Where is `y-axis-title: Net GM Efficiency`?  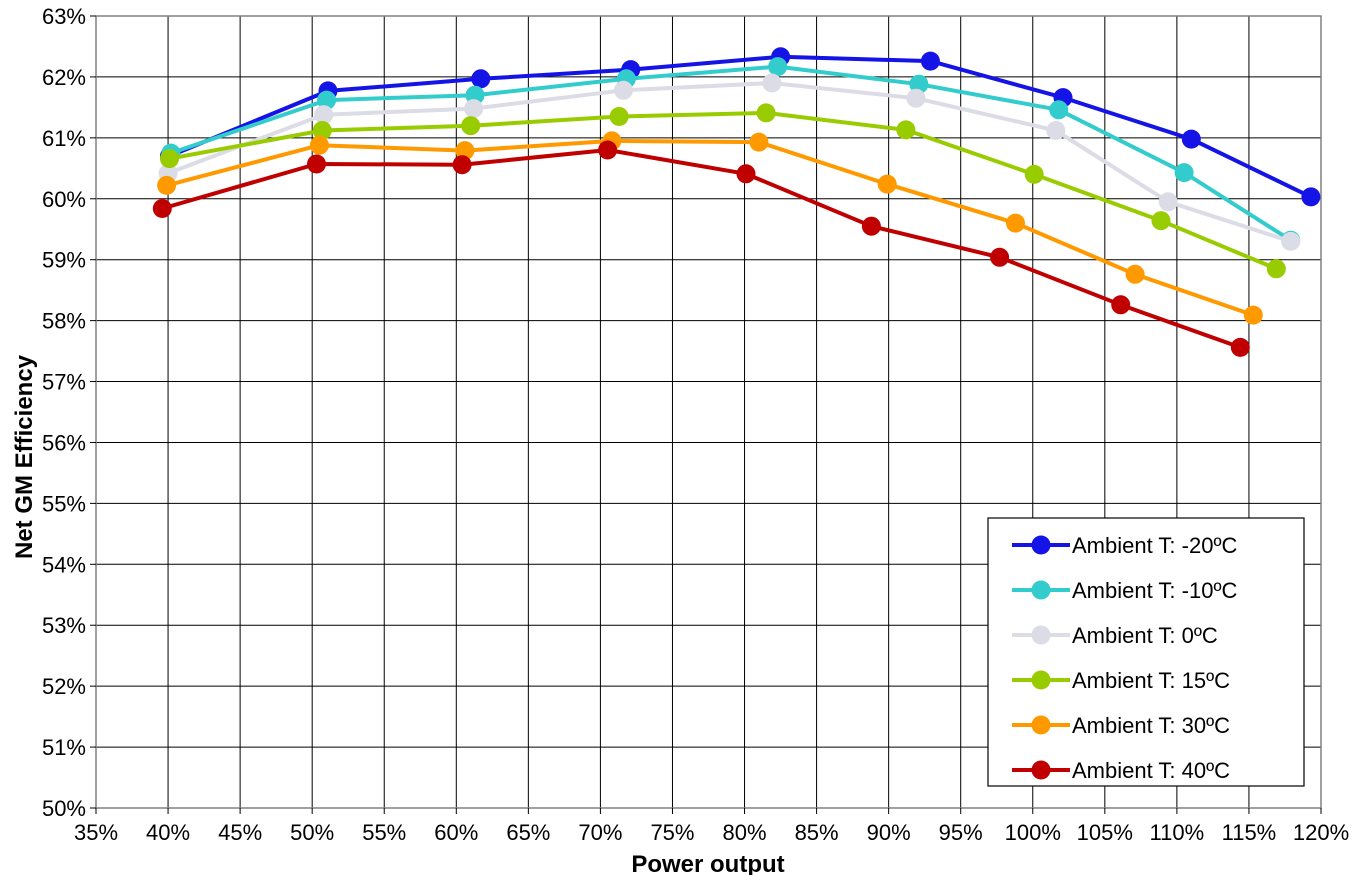 y-axis-title: Net GM Efficiency is located at coordinates (24, 456).